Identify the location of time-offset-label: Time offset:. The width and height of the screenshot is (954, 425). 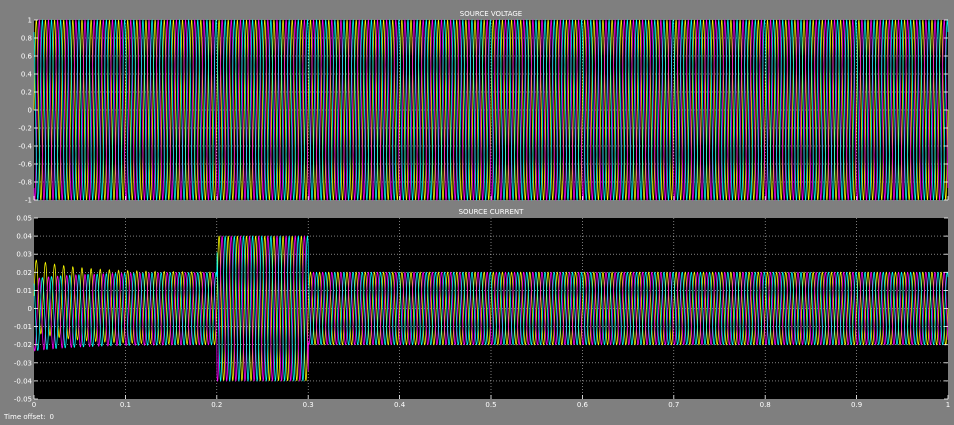
(25, 417).